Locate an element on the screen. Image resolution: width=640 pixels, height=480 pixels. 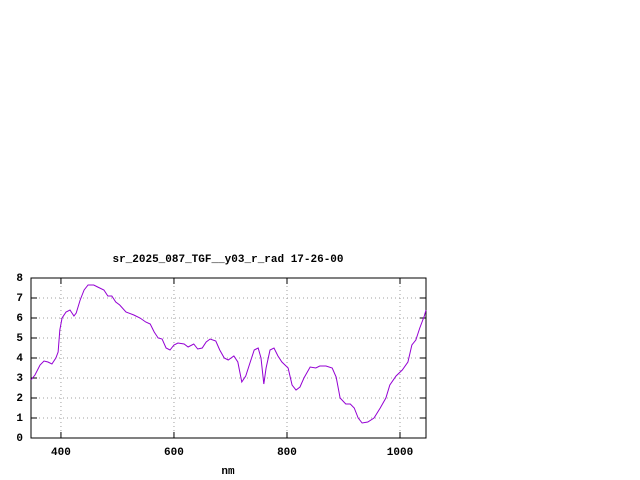
y-tick-label: 6 is located at coordinates (19, 319).